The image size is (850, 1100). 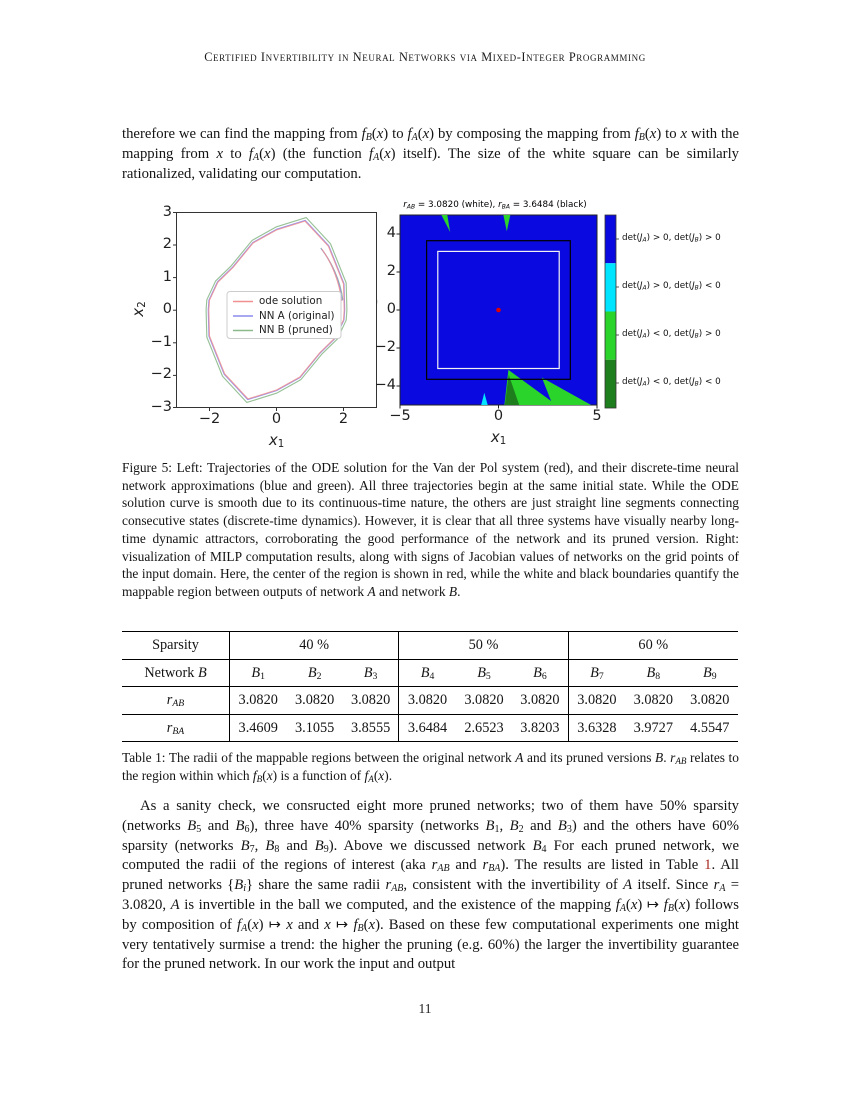 I want to click on table-header-sparsity: Sparsity, so click(x=176, y=645).